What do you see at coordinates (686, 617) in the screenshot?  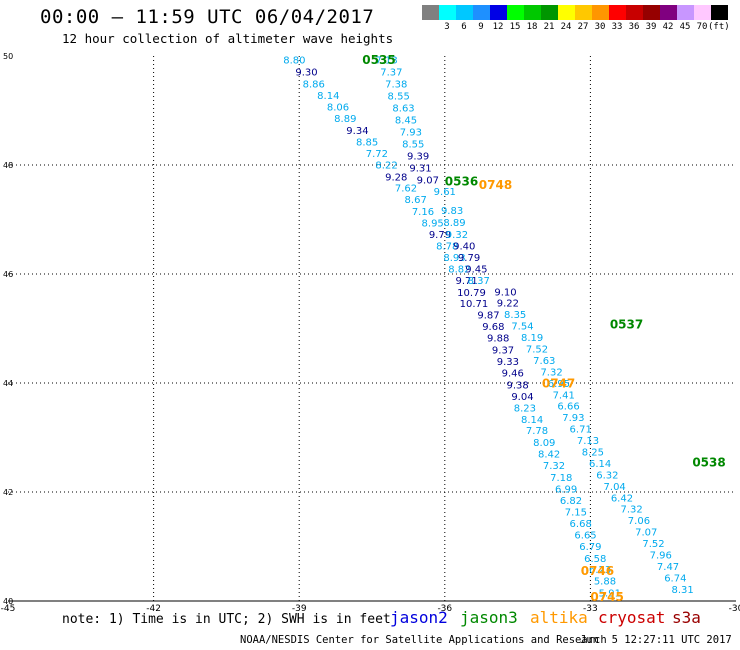 I see `legend-s3a: s3a` at bounding box center [686, 617].